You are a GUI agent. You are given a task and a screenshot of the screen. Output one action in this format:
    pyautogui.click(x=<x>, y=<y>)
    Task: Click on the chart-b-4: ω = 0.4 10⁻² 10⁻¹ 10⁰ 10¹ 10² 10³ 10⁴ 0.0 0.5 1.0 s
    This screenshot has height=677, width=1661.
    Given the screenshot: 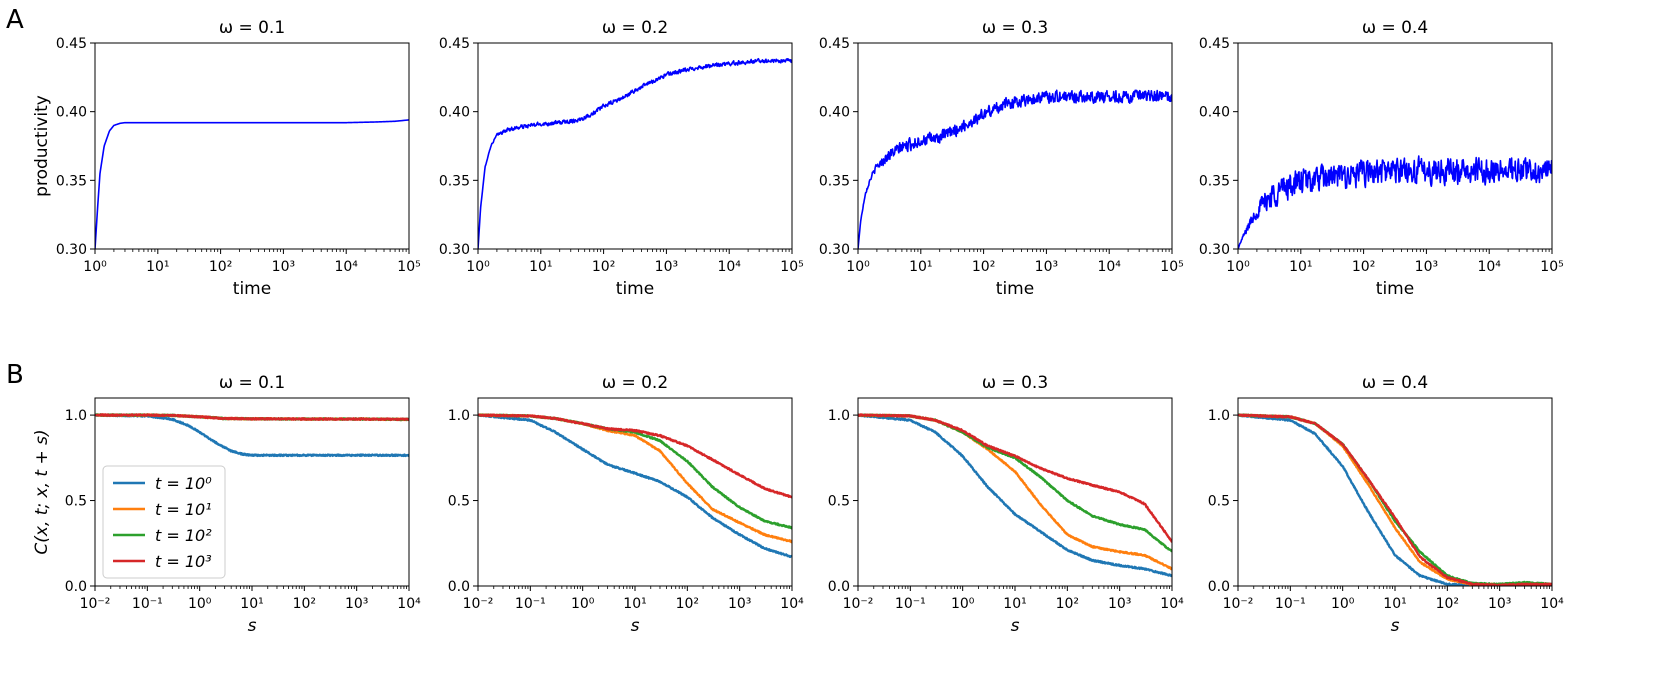 What is the action you would take?
    pyautogui.click(x=1386, y=504)
    